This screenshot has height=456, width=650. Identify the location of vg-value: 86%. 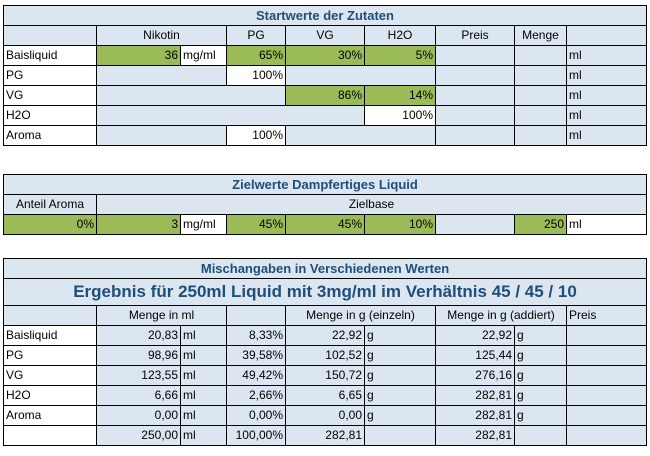
(325, 95).